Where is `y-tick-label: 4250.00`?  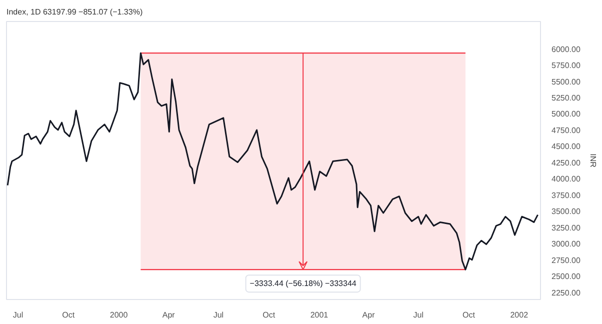
y-tick-label: 4250.00 is located at coordinates (566, 163).